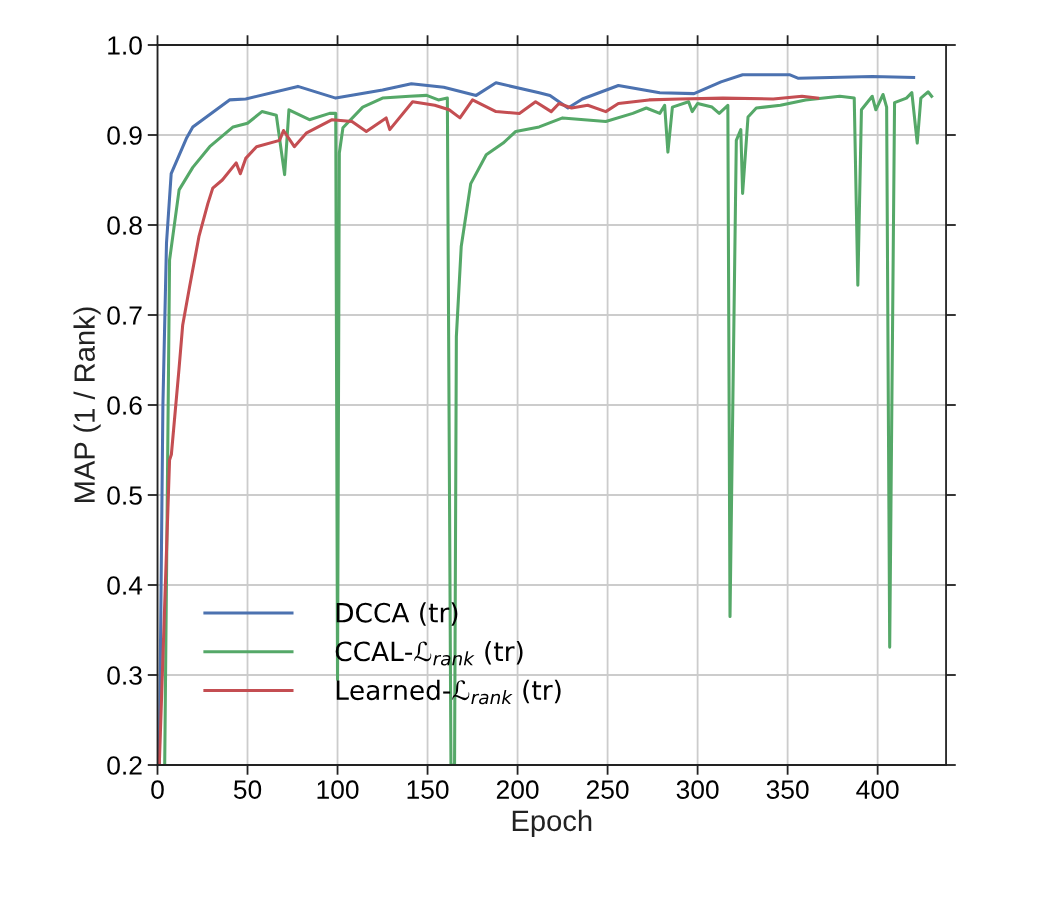 The height and width of the screenshot is (900, 1050). What do you see at coordinates (124, 765) in the screenshot?
I see `y-tick-label: 0.2` at bounding box center [124, 765].